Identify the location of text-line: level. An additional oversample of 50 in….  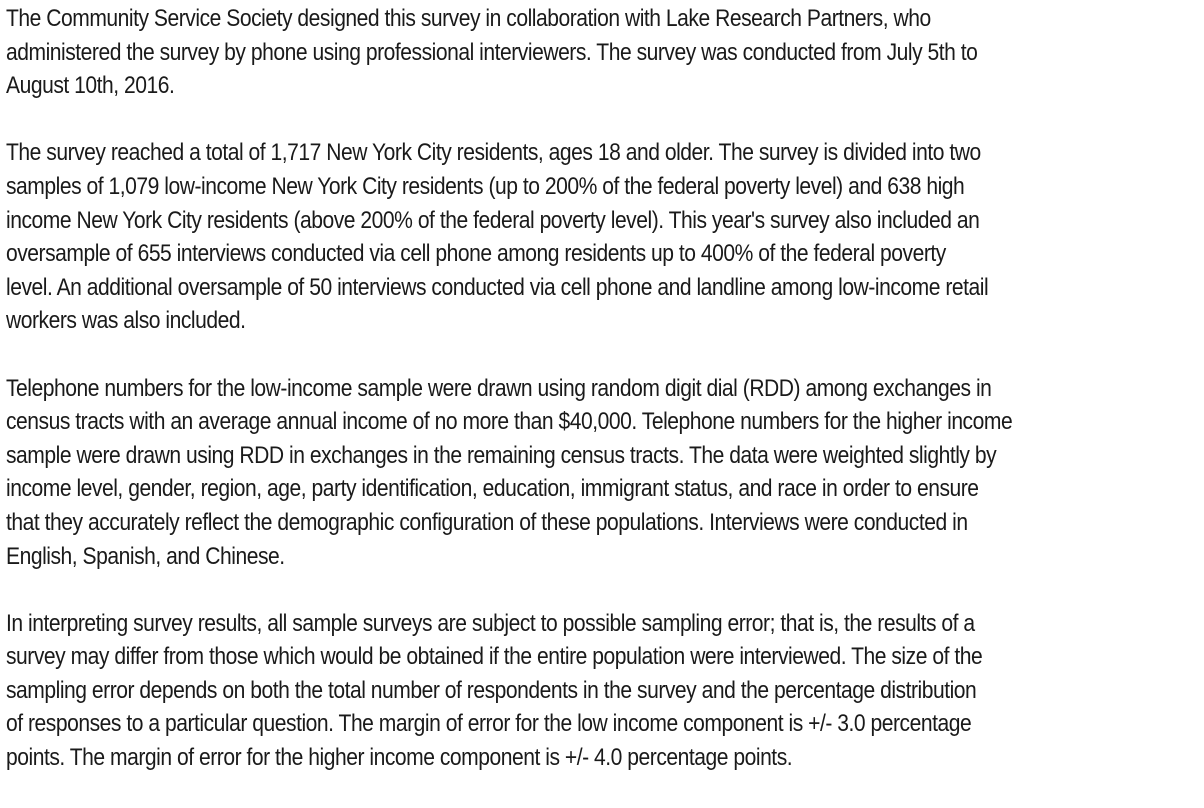
(497, 287).